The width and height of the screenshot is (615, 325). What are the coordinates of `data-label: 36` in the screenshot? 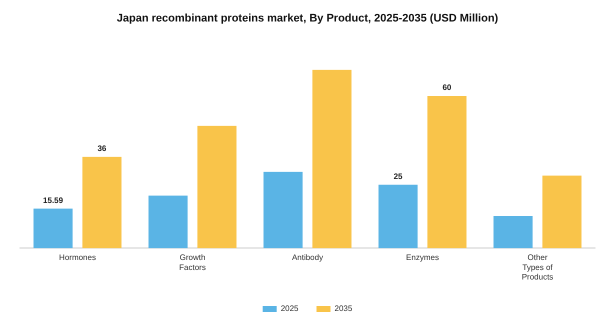 It's located at (102, 149).